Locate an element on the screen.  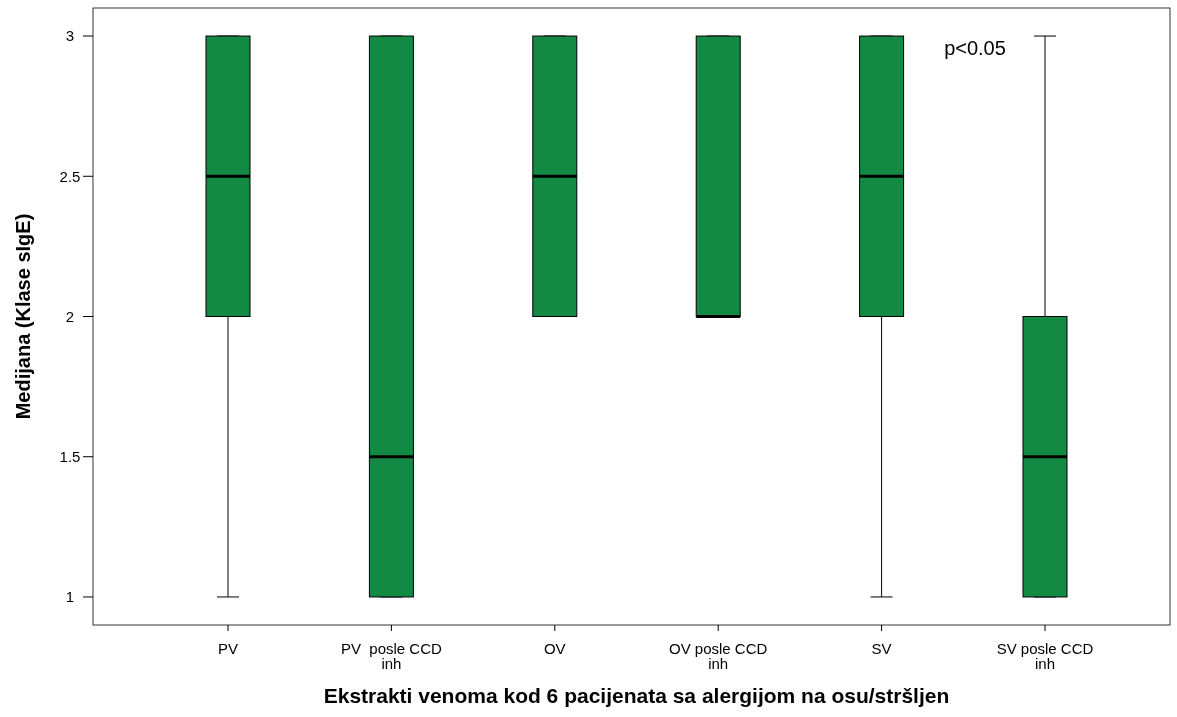
x-tick-label: SV posle CCD inh is located at coordinates (1045, 656).